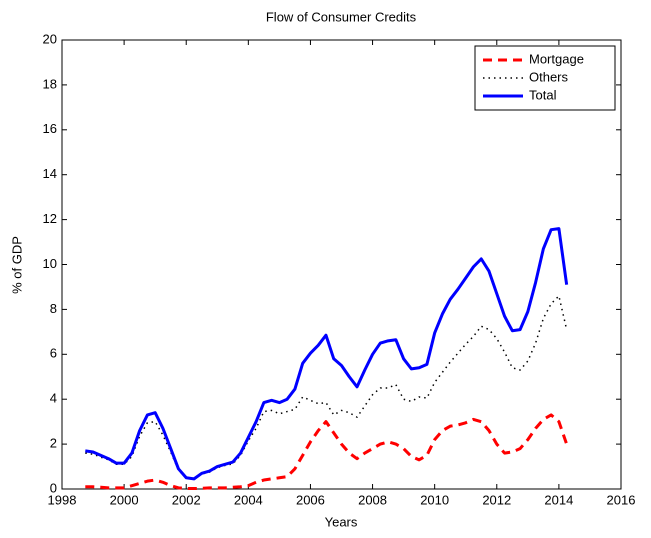  I want to click on y-tick-label: 6, so click(53, 353).